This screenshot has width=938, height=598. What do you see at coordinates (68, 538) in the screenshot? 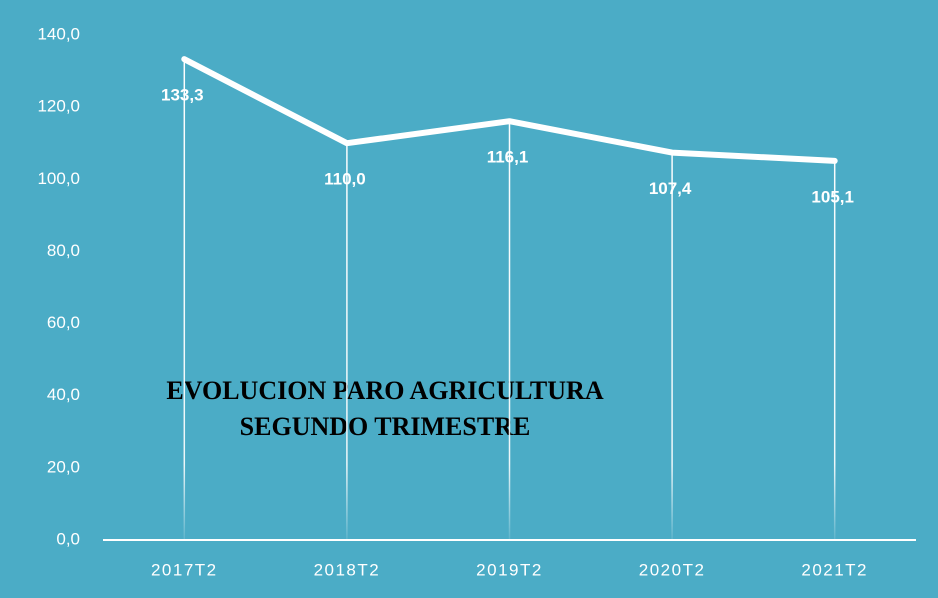
I see `y-tick-label: 0,0` at bounding box center [68, 538].